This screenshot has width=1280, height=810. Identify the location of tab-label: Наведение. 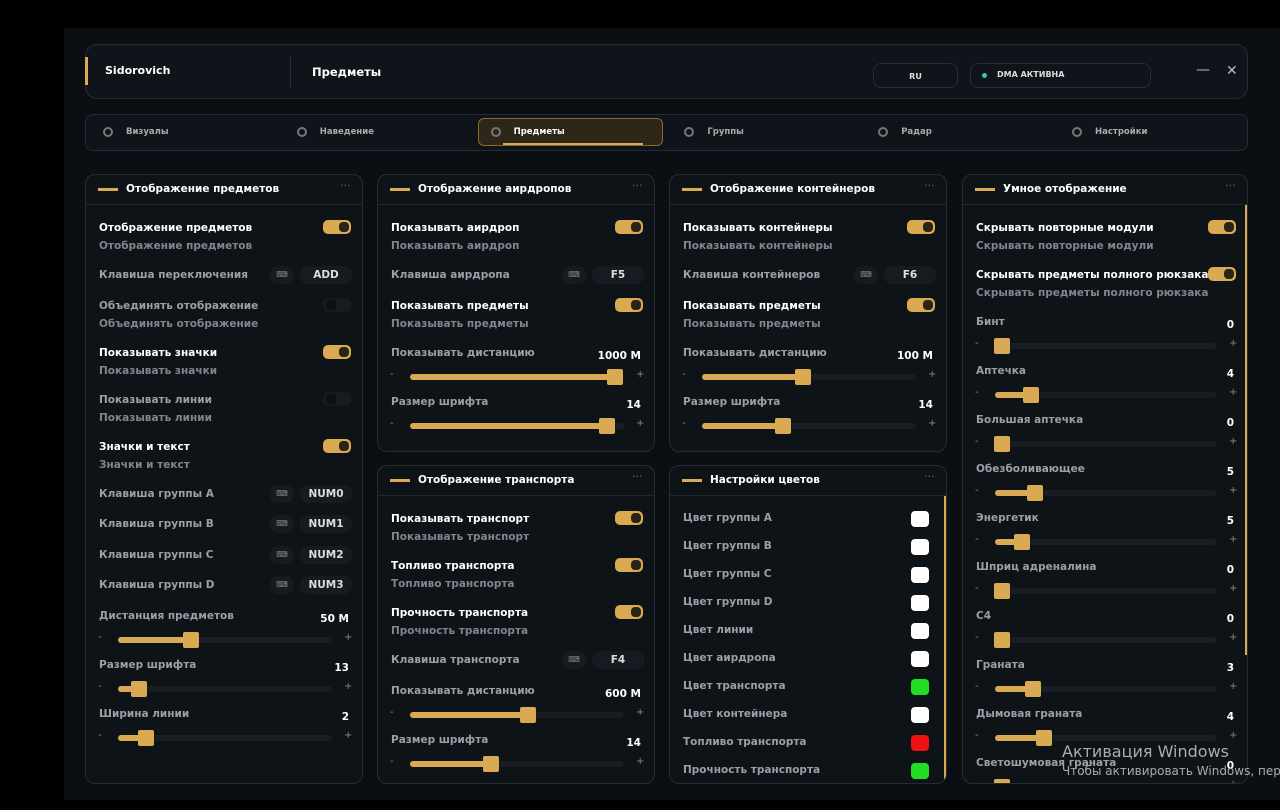
(347, 132).